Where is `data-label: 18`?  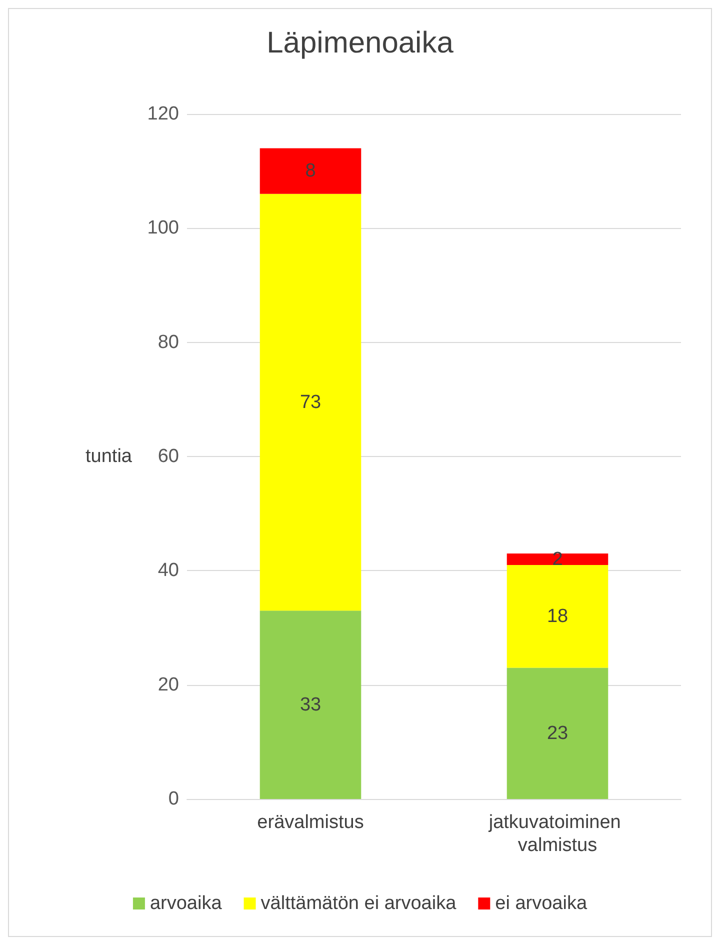
data-label: 18 is located at coordinates (557, 616).